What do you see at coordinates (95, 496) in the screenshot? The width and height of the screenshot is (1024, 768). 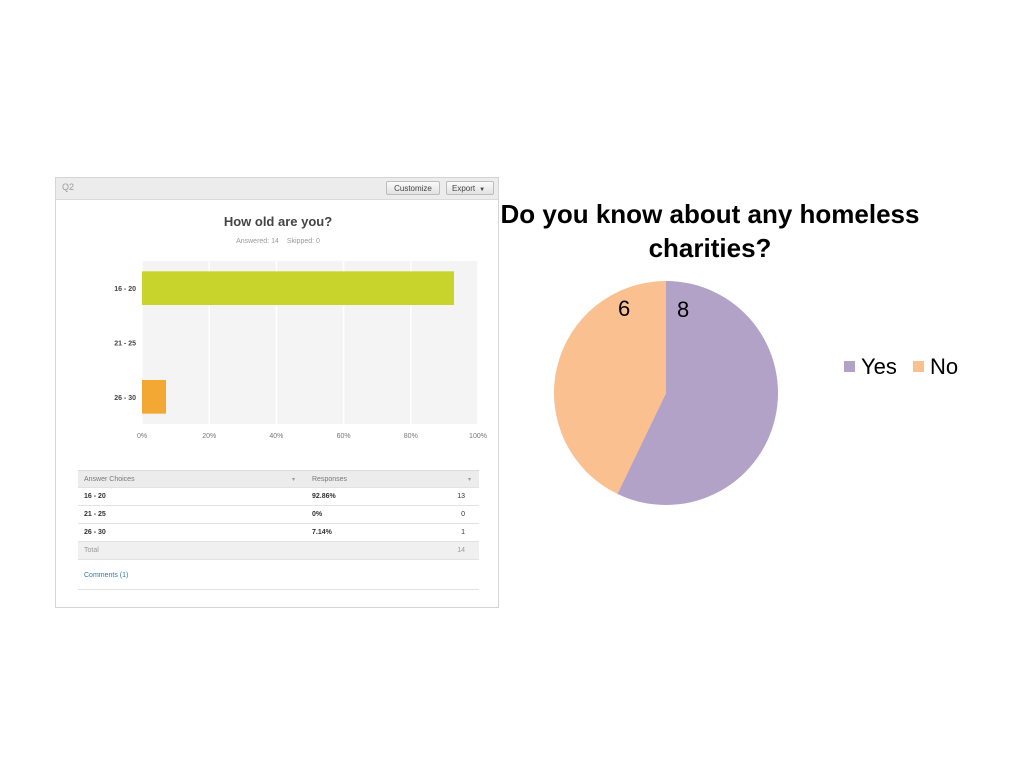 I see `row-choice: 16 - 20` at bounding box center [95, 496].